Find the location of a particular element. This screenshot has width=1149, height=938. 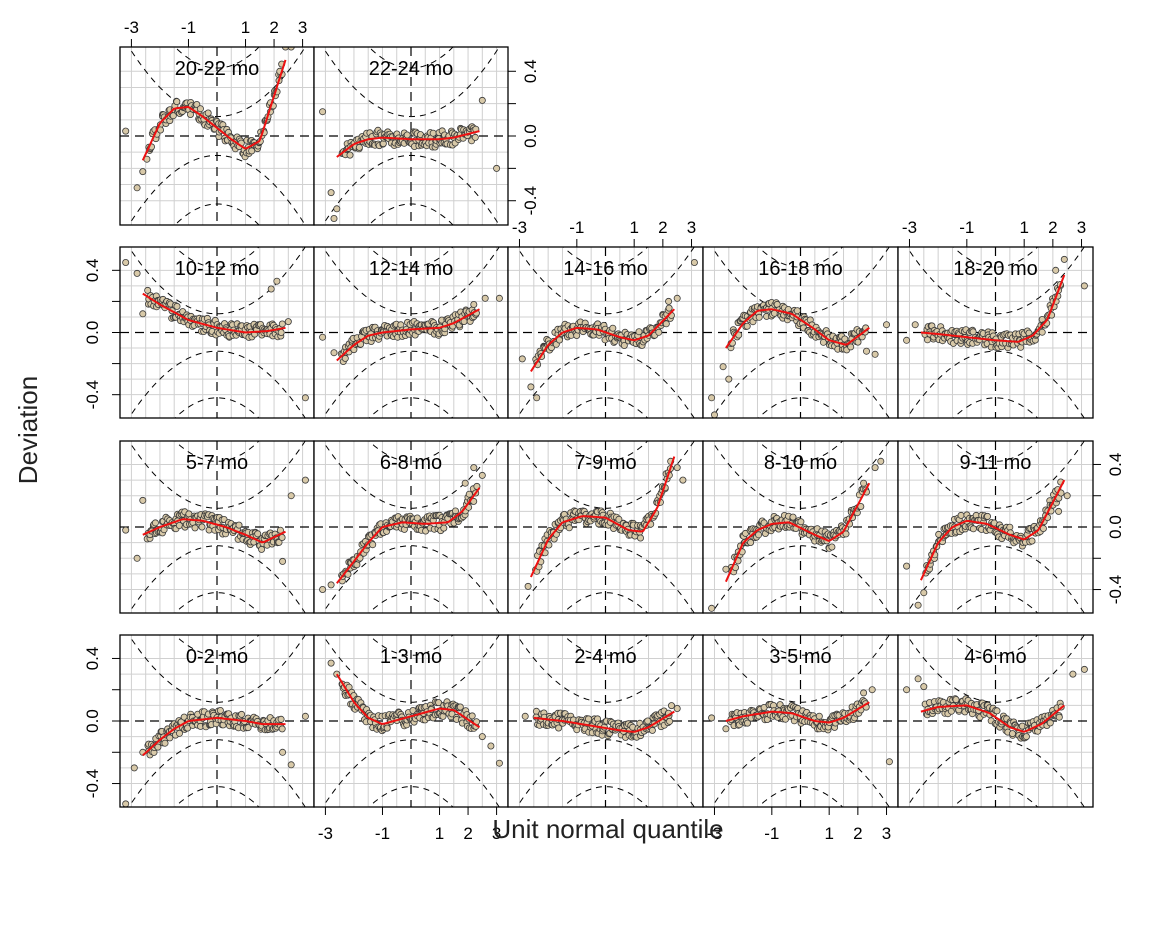

panel-label: 8-10 mo is located at coordinates (800, 463).